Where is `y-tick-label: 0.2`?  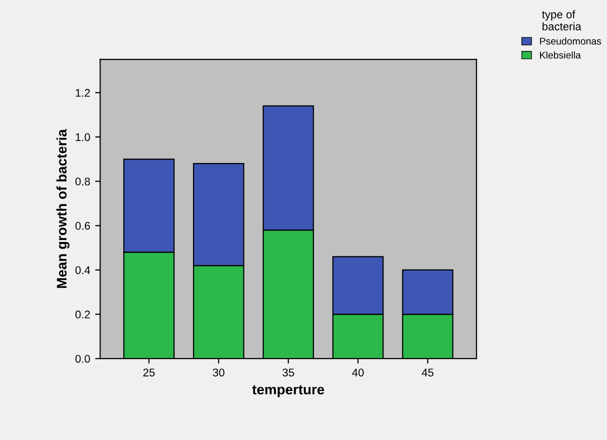 y-tick-label: 0.2 is located at coordinates (82, 314).